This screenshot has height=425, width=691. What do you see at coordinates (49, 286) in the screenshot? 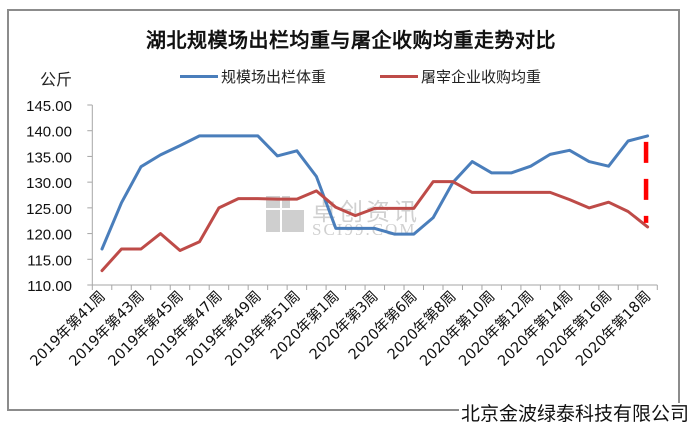
I see `y-tick-label: 110.00` at bounding box center [49, 286].